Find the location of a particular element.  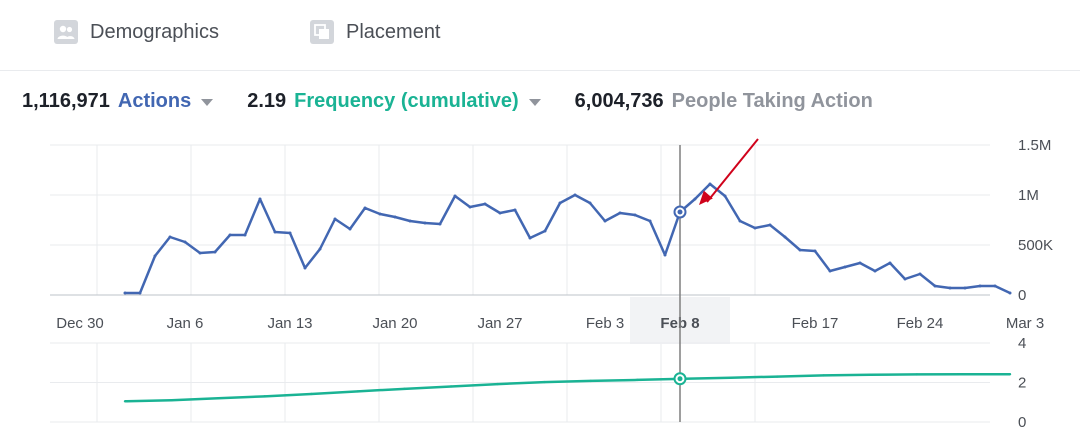

people-metric: 6,004,736 People Taking Action is located at coordinates (724, 101).